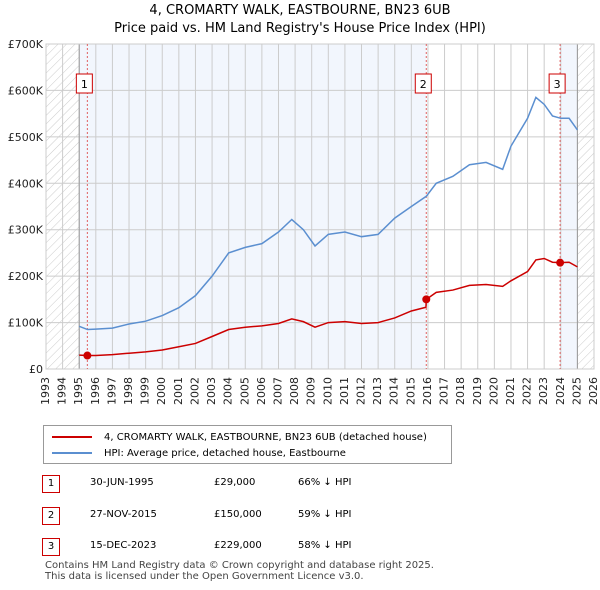 The width and height of the screenshot is (600, 590). What do you see at coordinates (26, 183) in the screenshot?
I see `y-tick-label: £400K` at bounding box center [26, 183].